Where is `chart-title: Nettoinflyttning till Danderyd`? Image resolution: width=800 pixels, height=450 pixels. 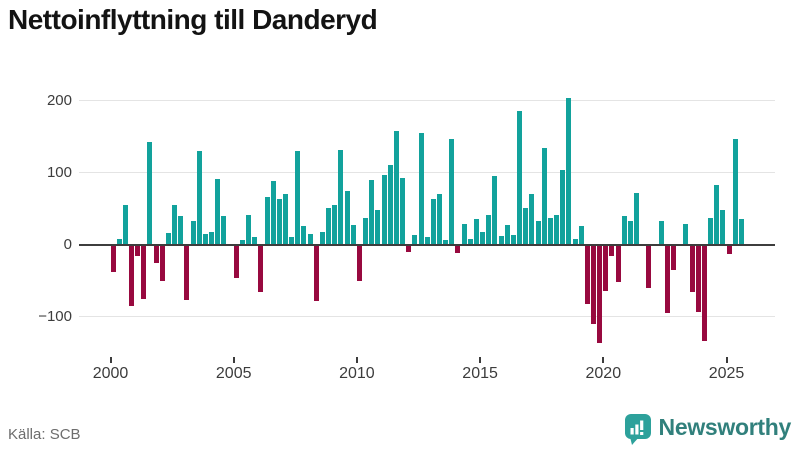 chart-title: Nettoinflyttning till Danderyd is located at coordinates (193, 19).